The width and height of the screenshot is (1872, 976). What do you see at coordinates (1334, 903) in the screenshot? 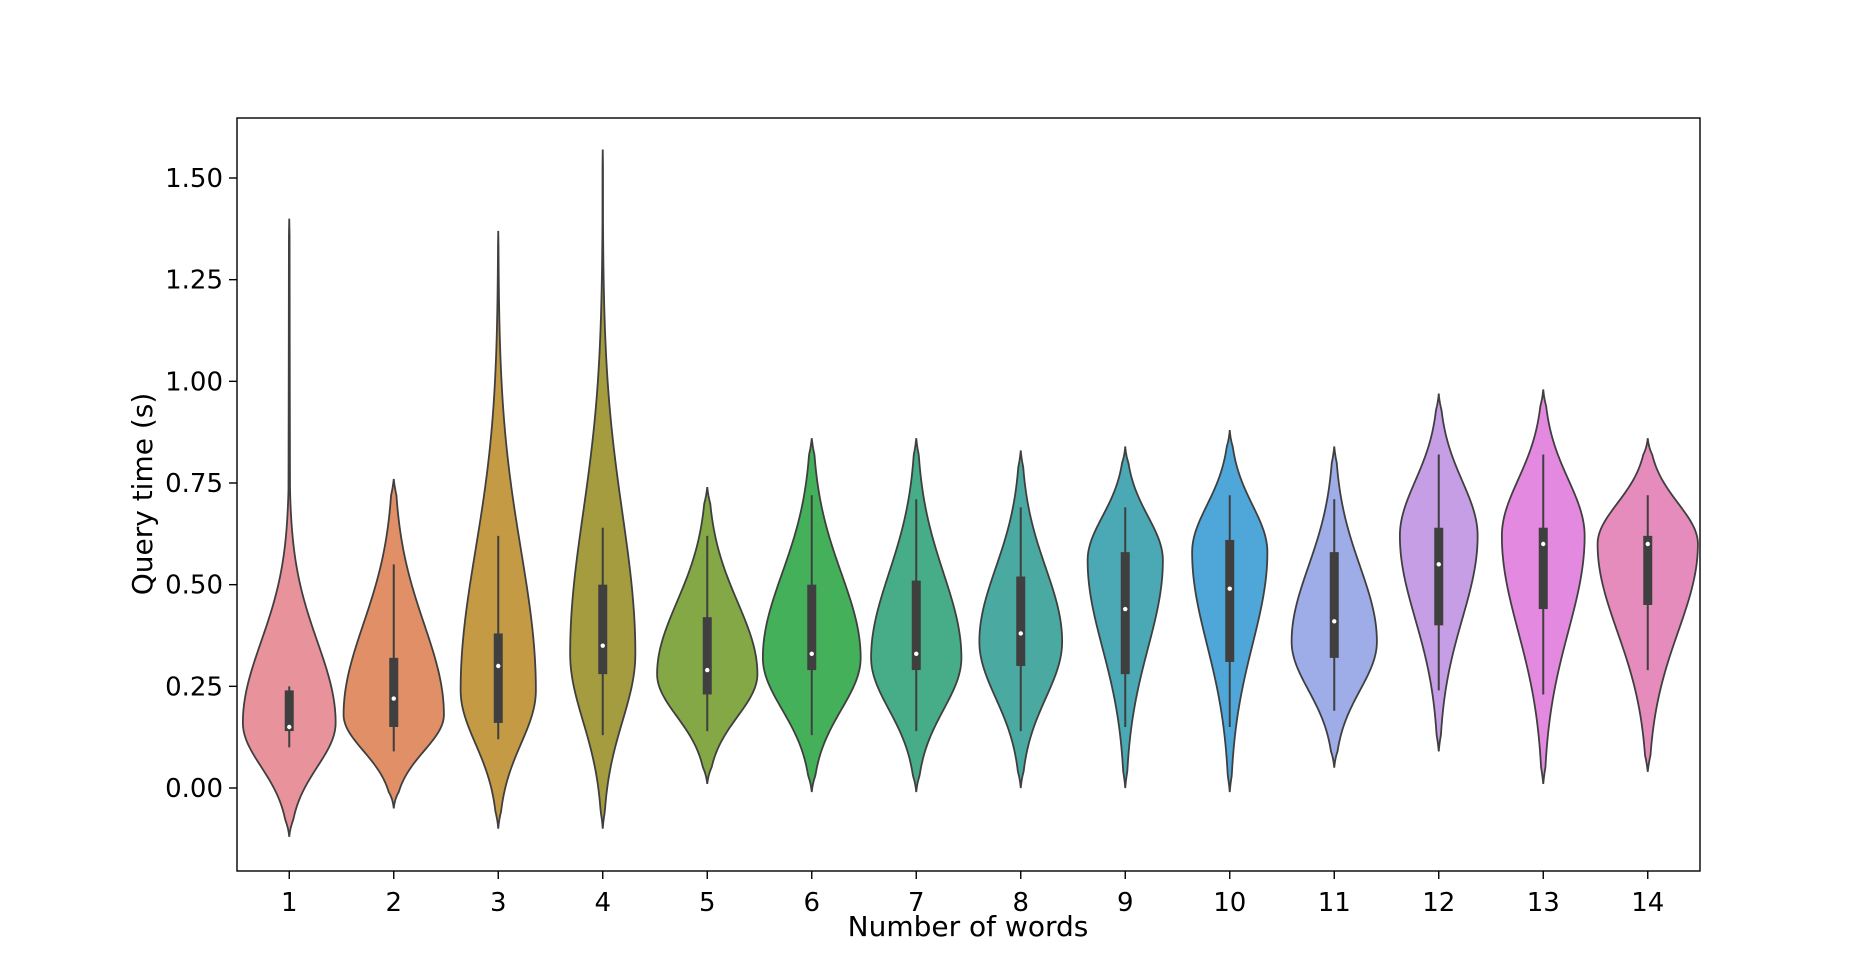
I see `x-tick-label: 11` at bounding box center [1334, 903].